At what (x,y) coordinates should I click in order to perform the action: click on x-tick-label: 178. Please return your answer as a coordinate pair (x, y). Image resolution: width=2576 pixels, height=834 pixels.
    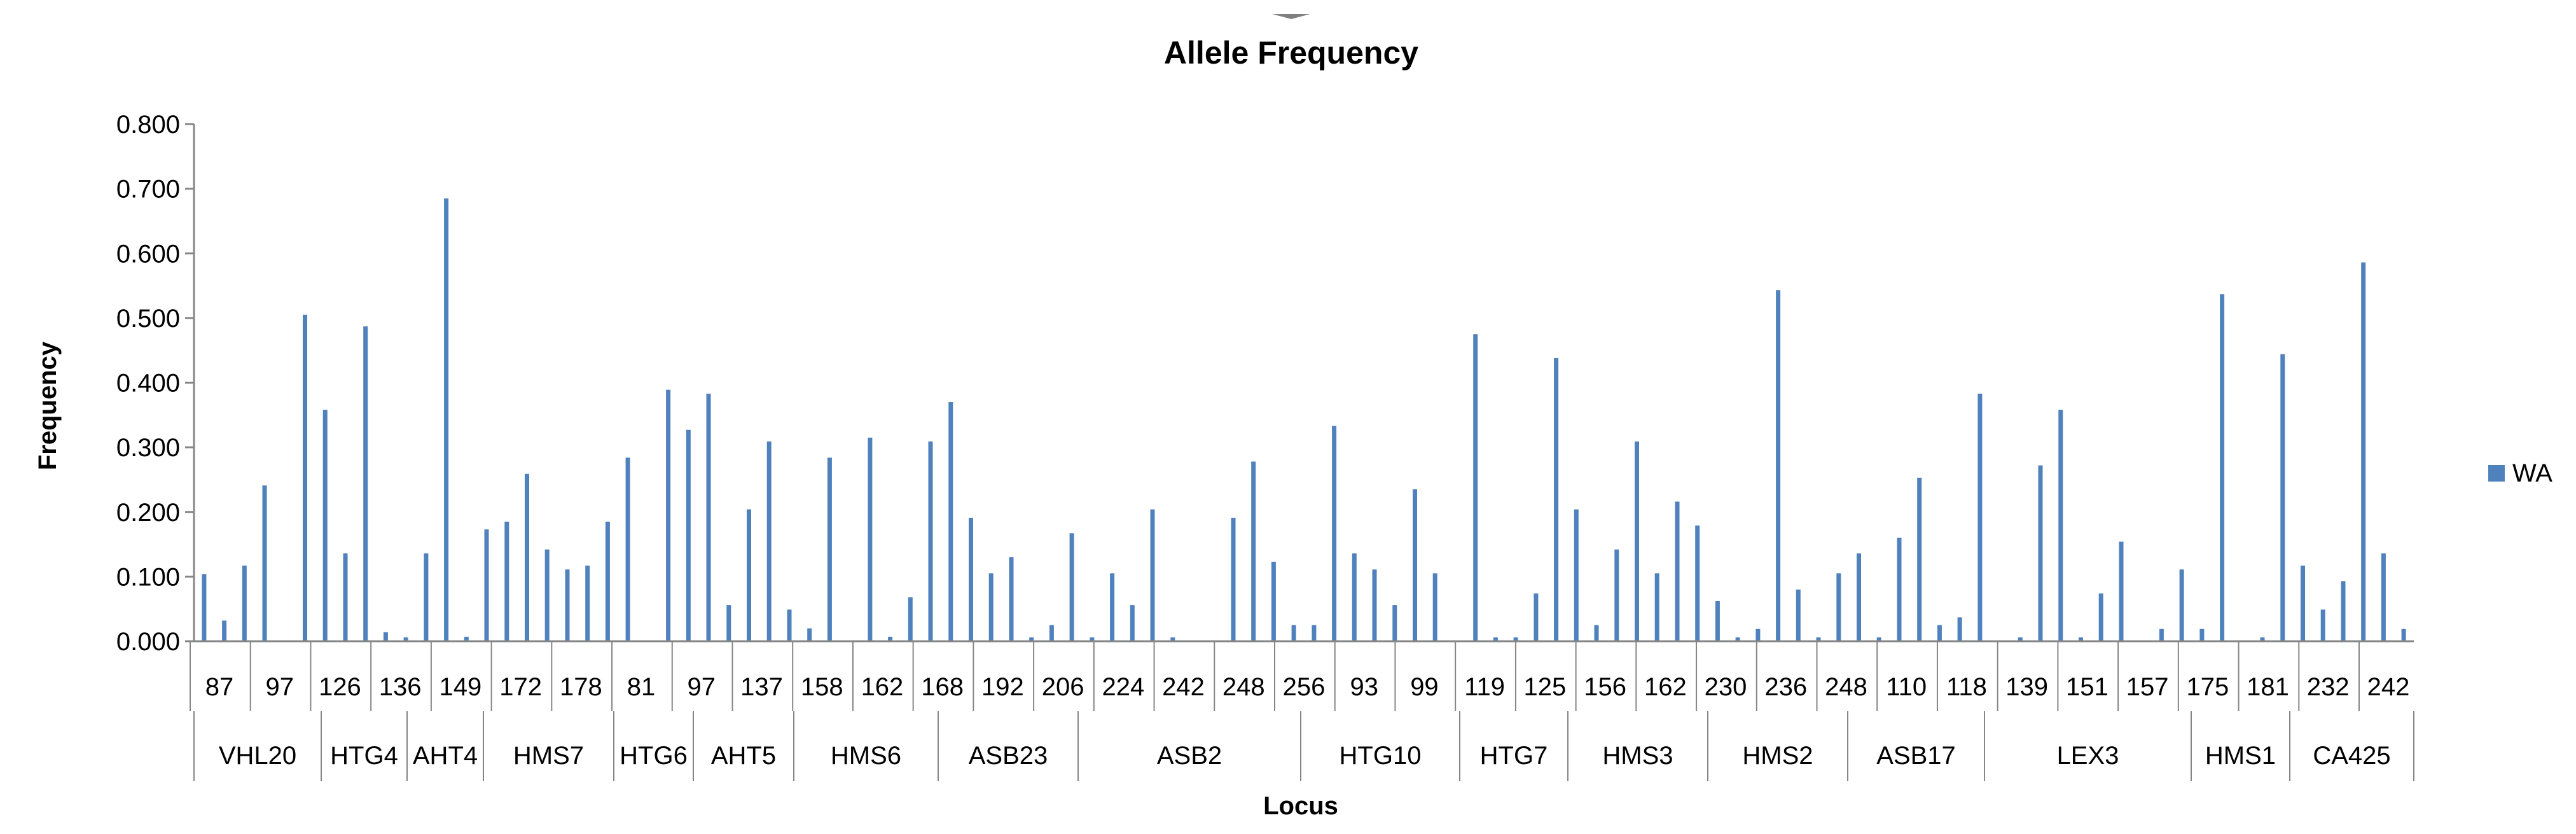
    Looking at the image, I should click on (581, 687).